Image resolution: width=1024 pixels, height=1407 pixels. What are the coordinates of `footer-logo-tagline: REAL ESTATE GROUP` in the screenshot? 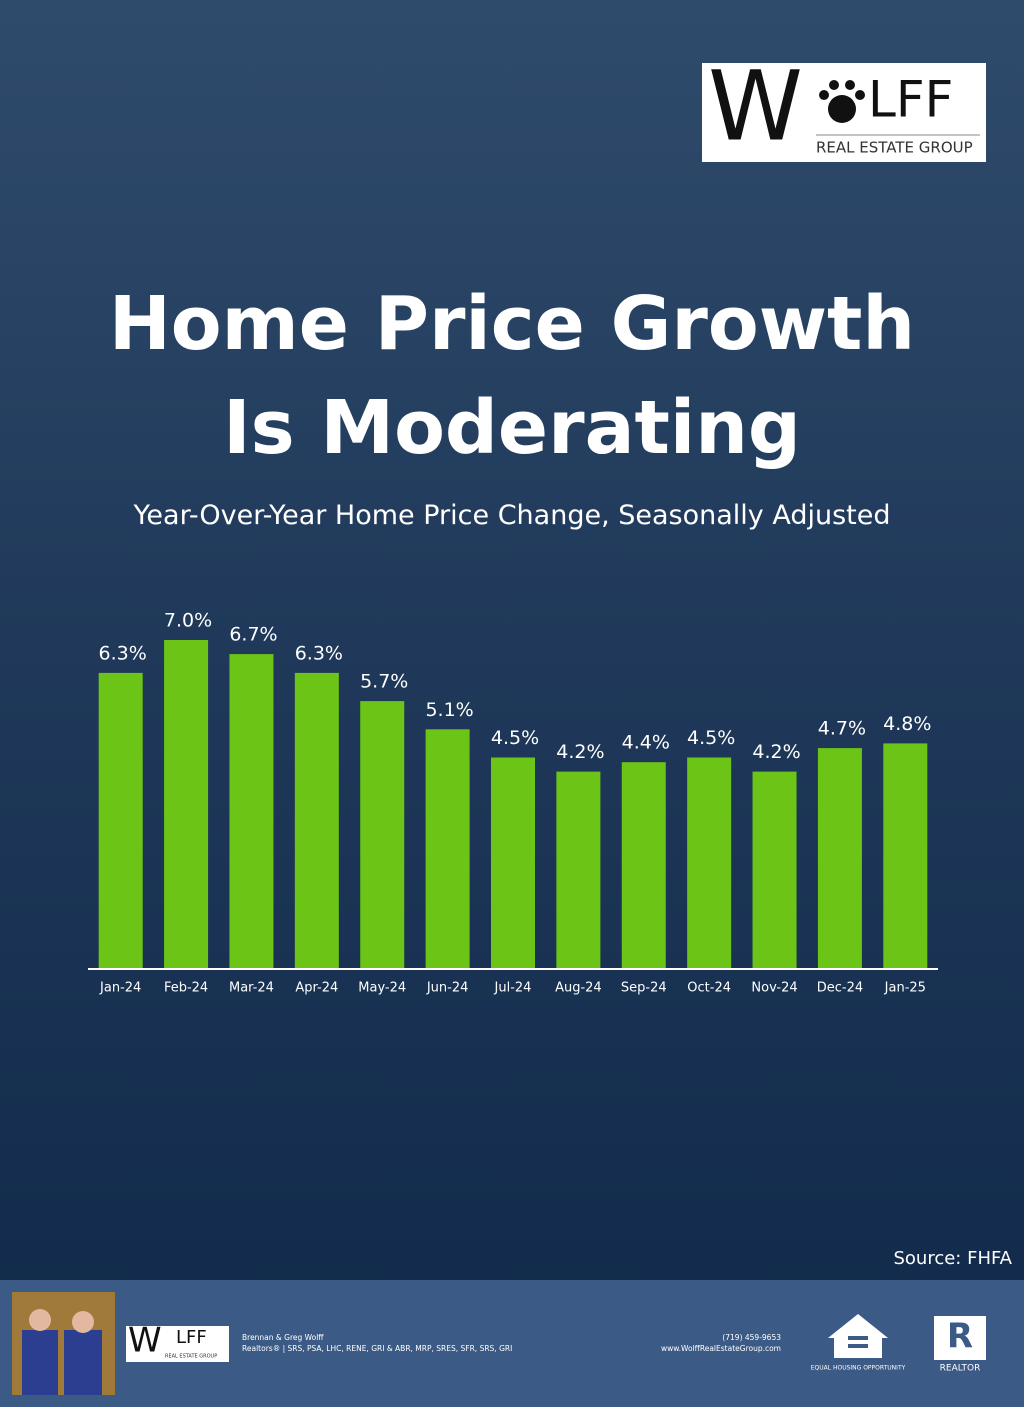 It's located at (191, 1357).